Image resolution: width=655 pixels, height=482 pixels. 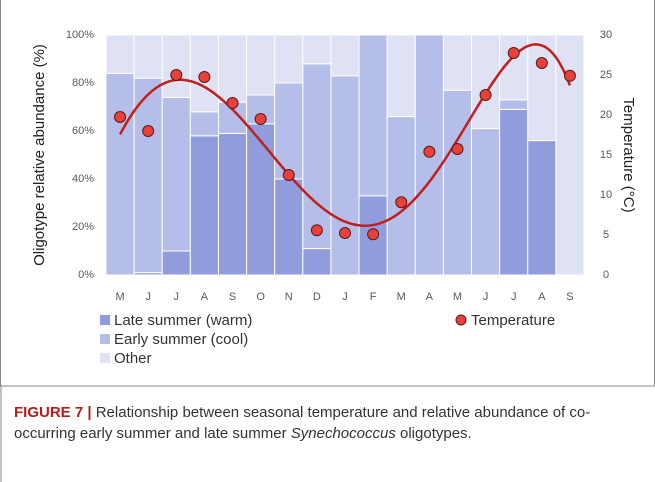 What do you see at coordinates (606, 235) in the screenshot?
I see `y2-tick-label: 5` at bounding box center [606, 235].